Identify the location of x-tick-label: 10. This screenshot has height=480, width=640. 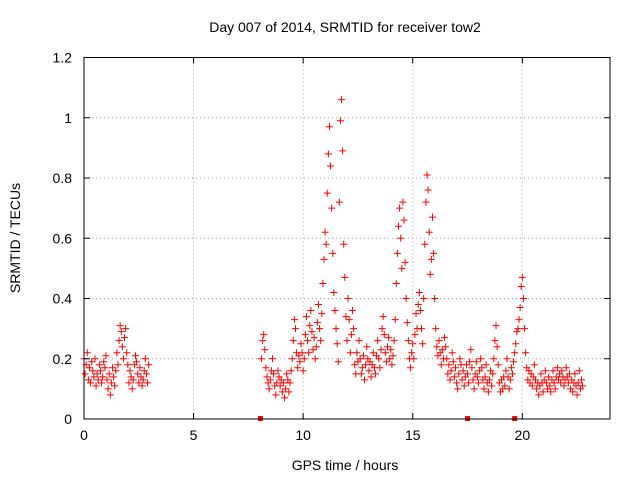
(303, 435).